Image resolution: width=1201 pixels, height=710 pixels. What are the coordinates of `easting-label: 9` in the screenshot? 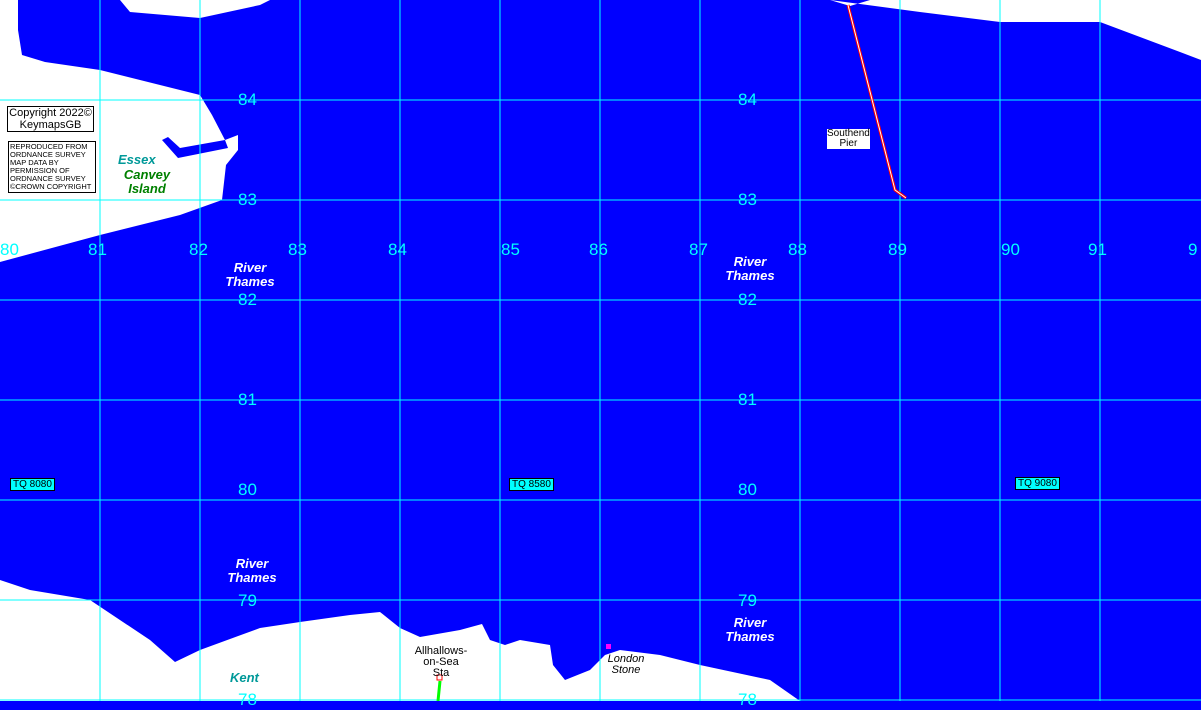 It's located at (1193, 249).